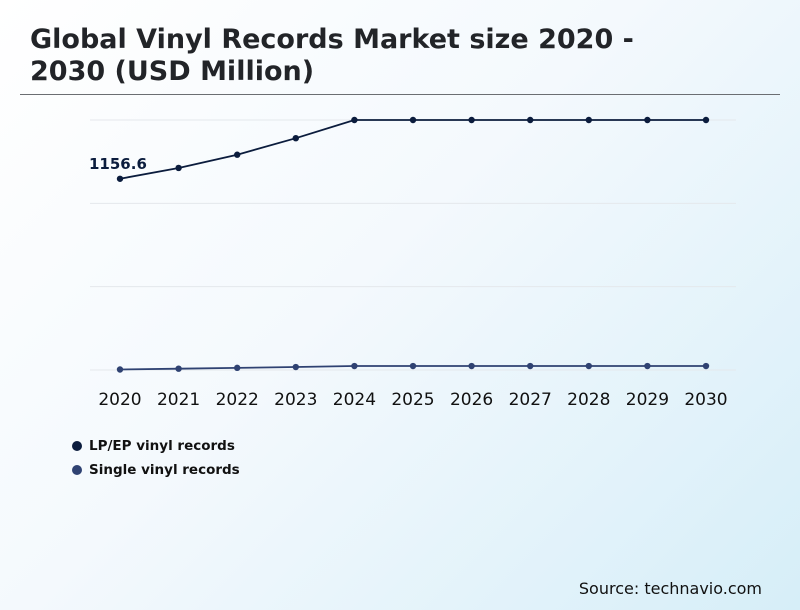 This screenshot has width=800, height=610. What do you see at coordinates (354, 400) in the screenshot?
I see `x-tick-label: 2024` at bounding box center [354, 400].